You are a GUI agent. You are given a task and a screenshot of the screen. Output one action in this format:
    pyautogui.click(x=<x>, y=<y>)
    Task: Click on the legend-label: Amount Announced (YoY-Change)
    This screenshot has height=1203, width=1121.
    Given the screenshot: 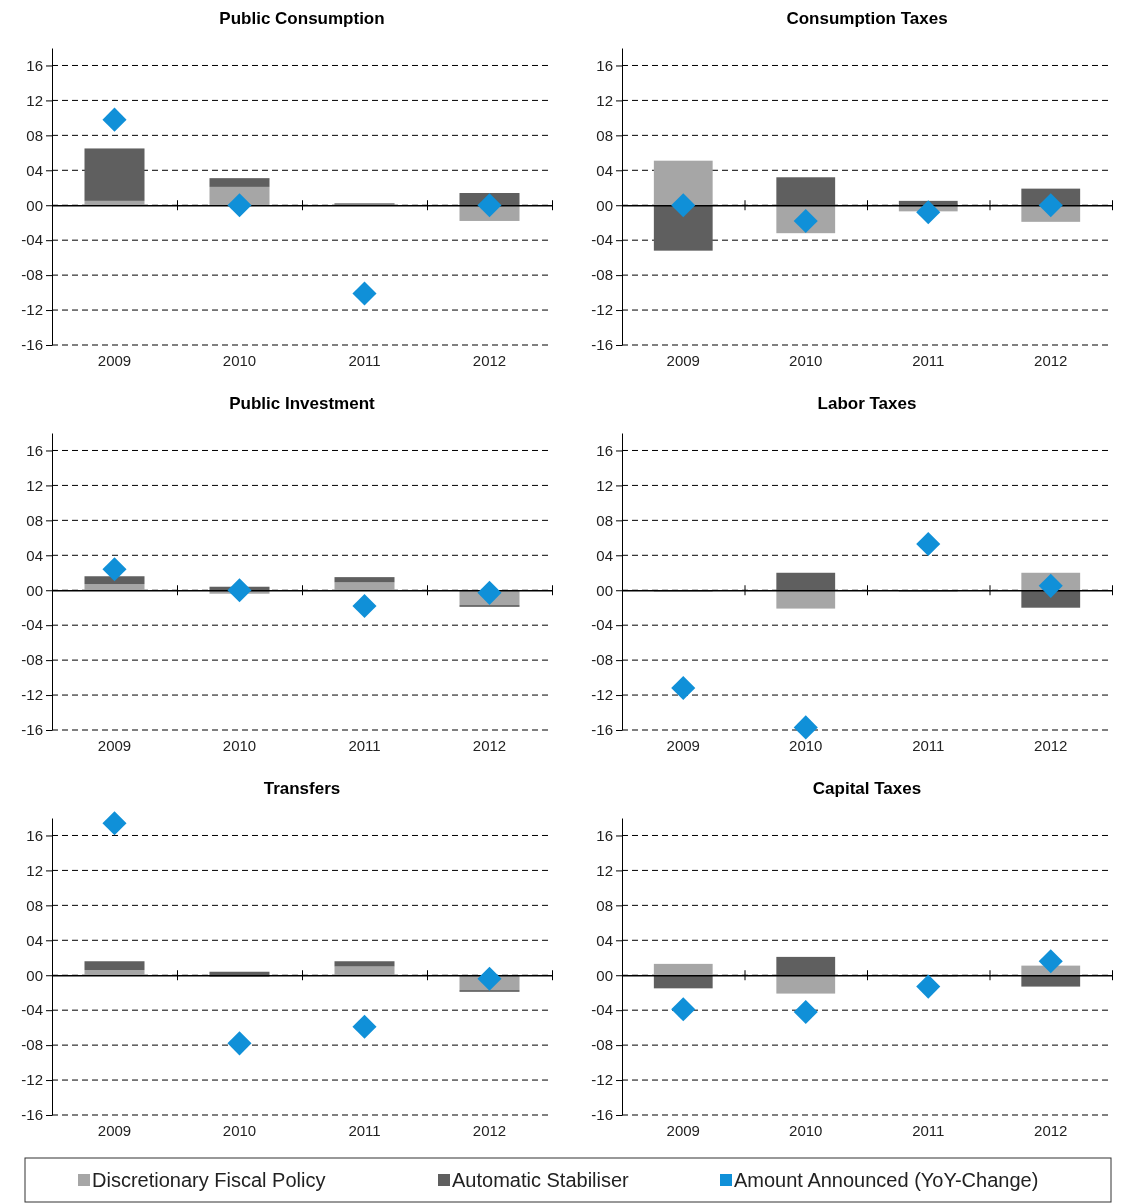 What is the action you would take?
    pyautogui.click(x=886, y=1180)
    